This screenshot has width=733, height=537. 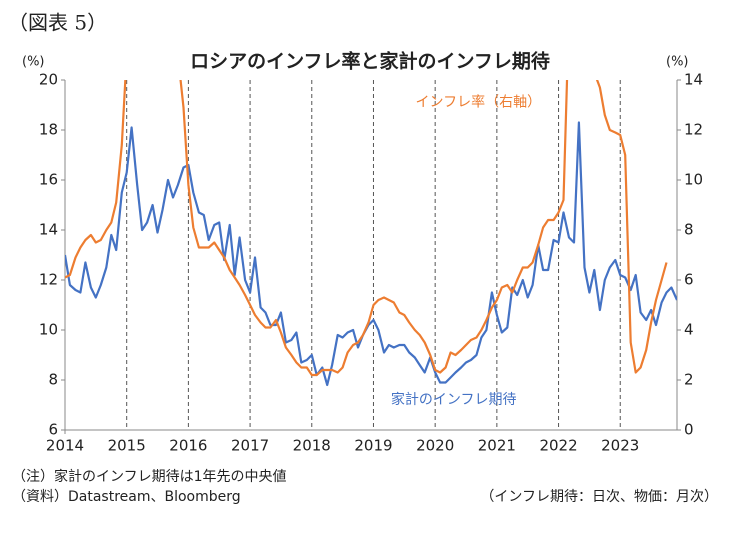 What do you see at coordinates (53, 380) in the screenshot?
I see `y-tick-label: 8` at bounding box center [53, 380].